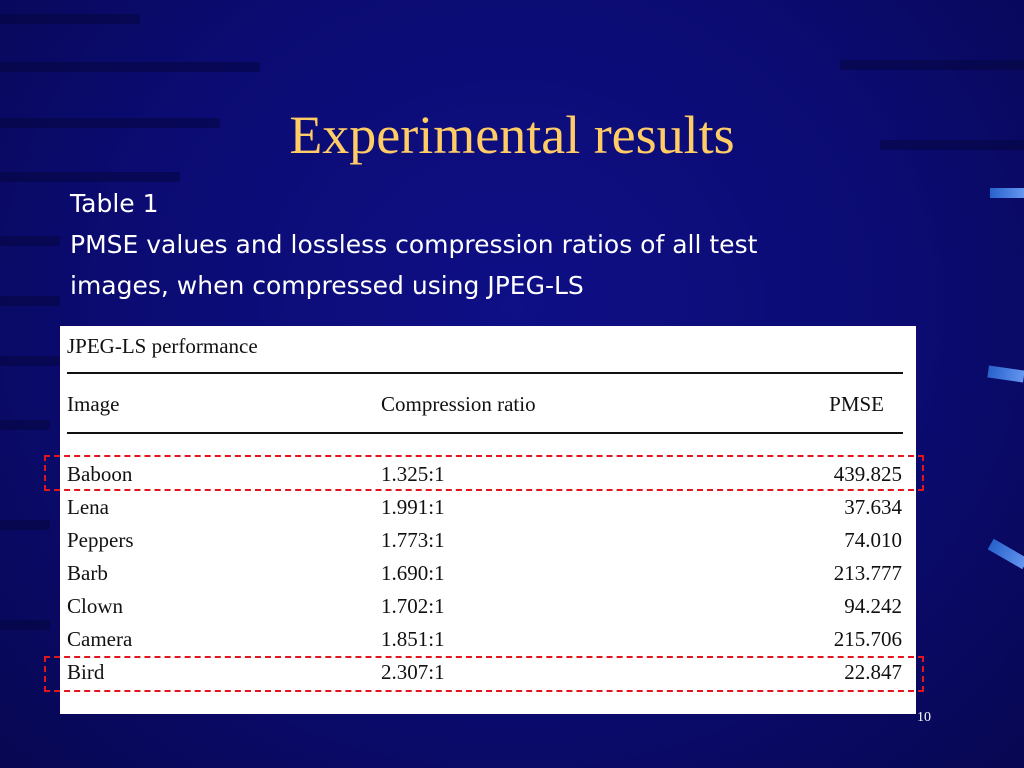  What do you see at coordinates (162, 346) in the screenshot?
I see `table-title: JPEG-LS performance` at bounding box center [162, 346].